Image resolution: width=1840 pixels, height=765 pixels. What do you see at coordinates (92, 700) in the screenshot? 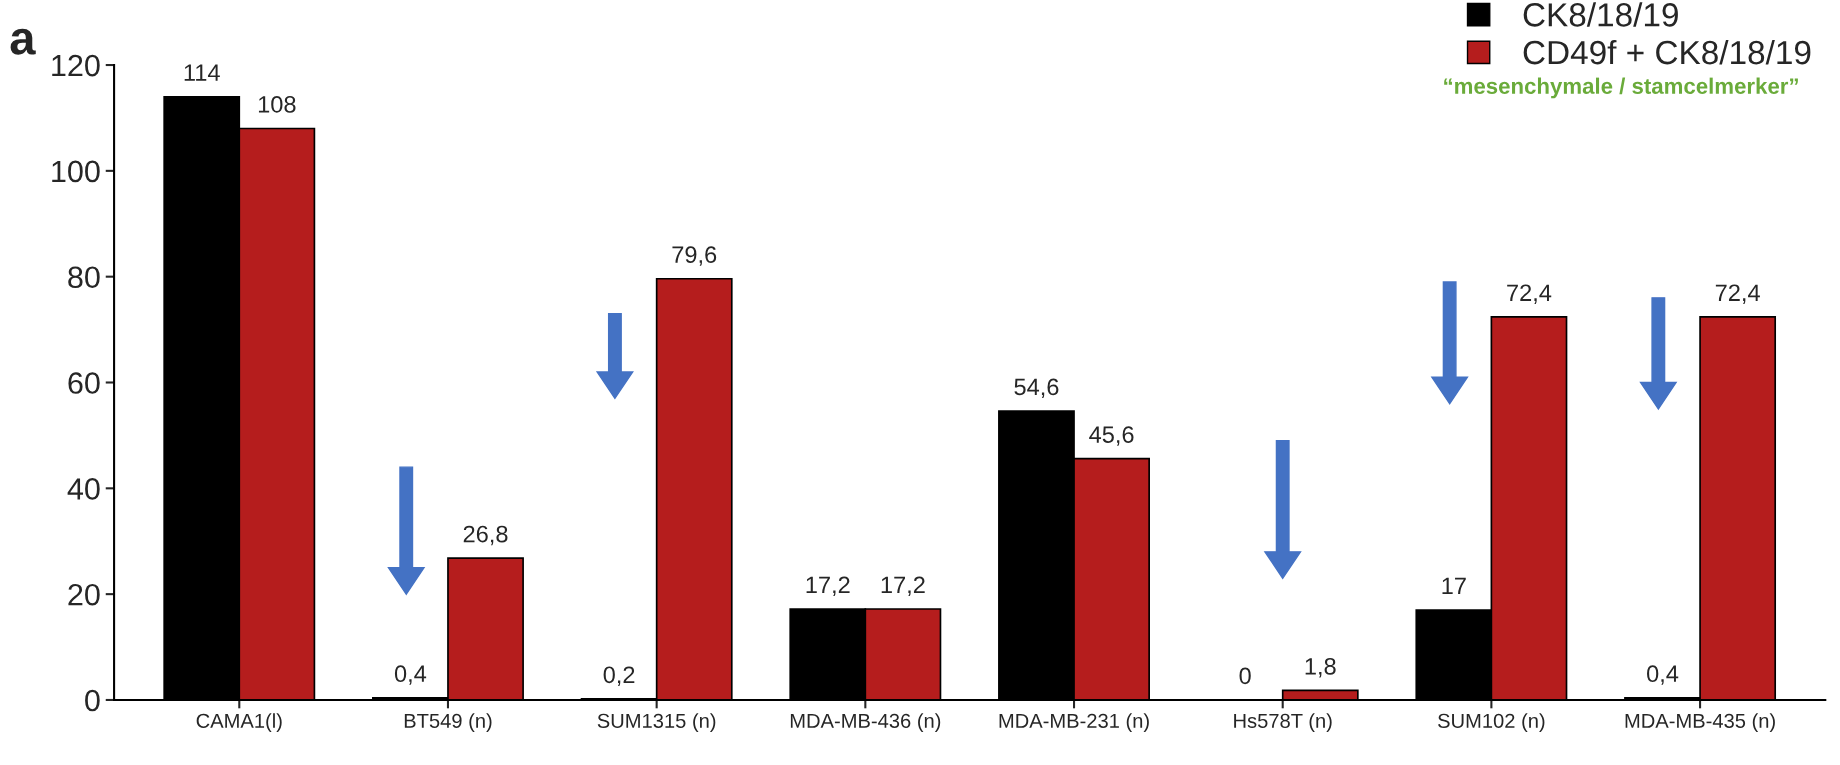
I see `y-tick-label: 0` at bounding box center [92, 700].